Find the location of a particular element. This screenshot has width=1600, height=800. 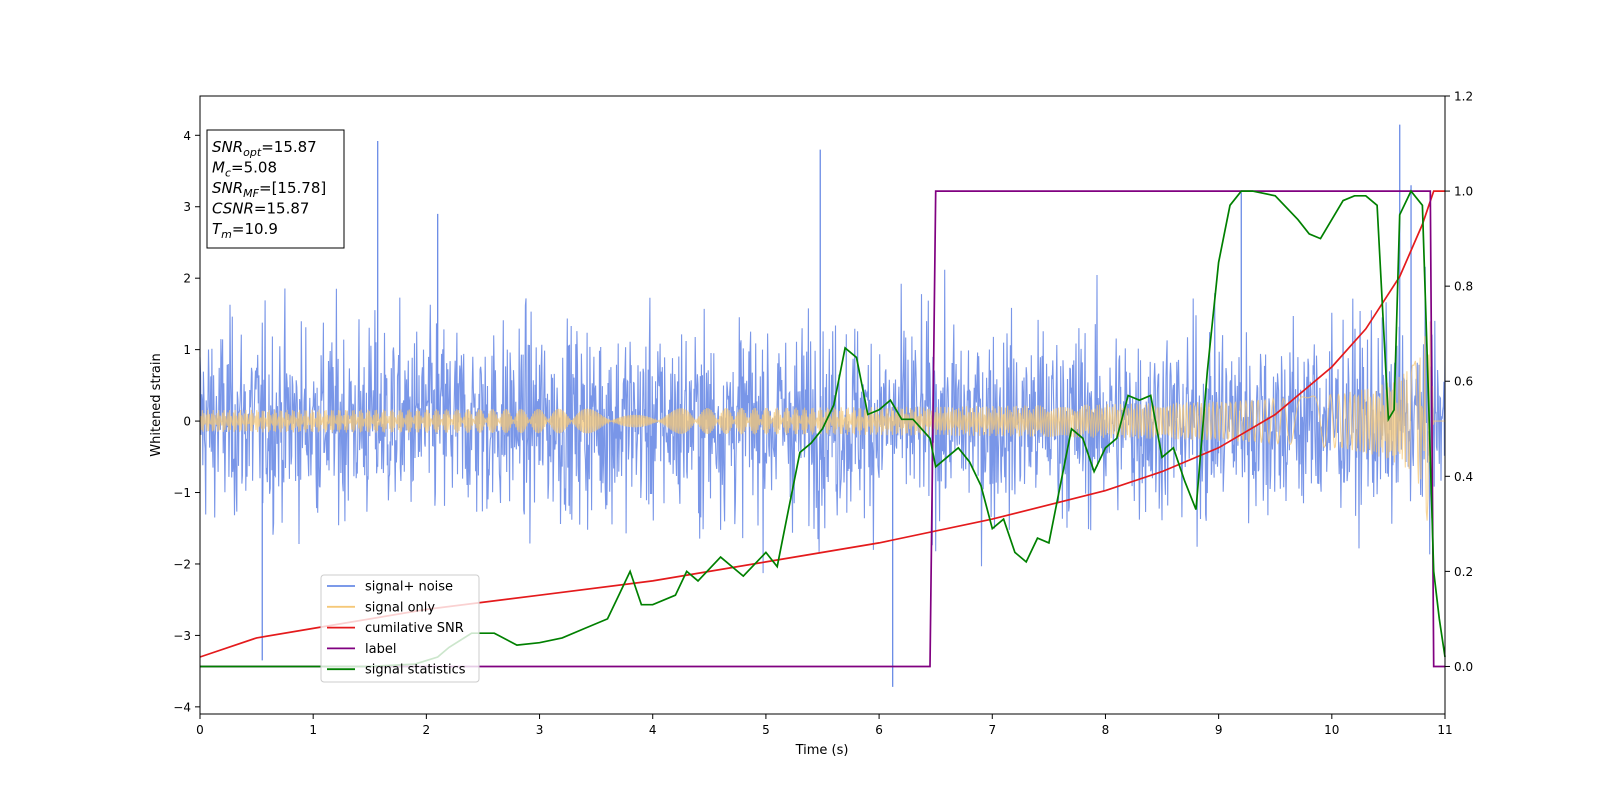

y-tick-label: 0 is located at coordinates (187, 422).